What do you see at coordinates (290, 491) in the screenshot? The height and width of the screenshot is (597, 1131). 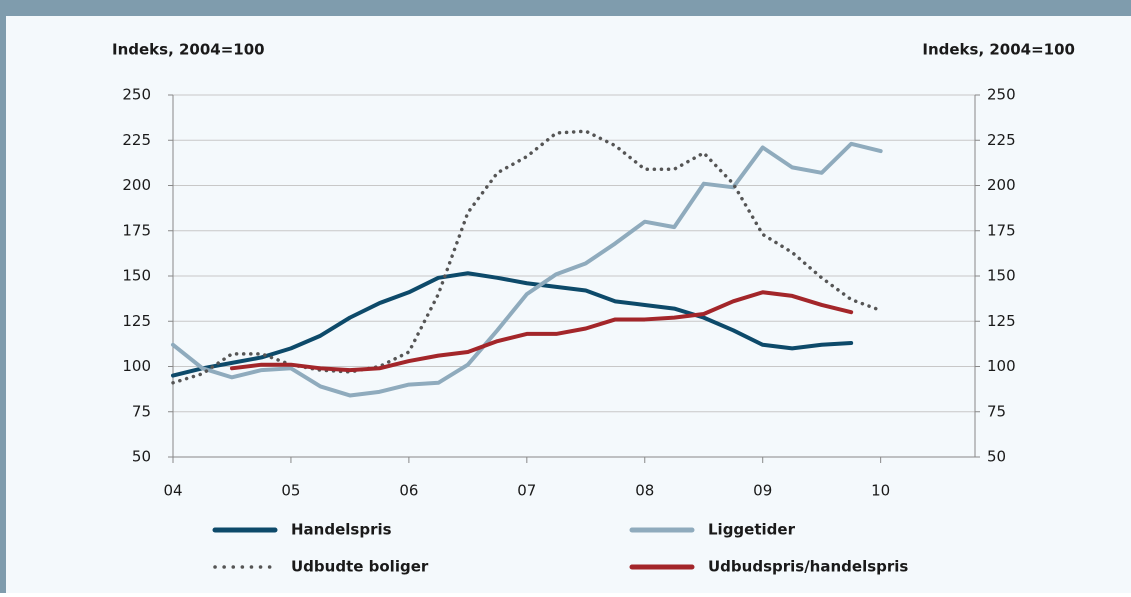 I see `x-tick-label: 05` at bounding box center [290, 491].